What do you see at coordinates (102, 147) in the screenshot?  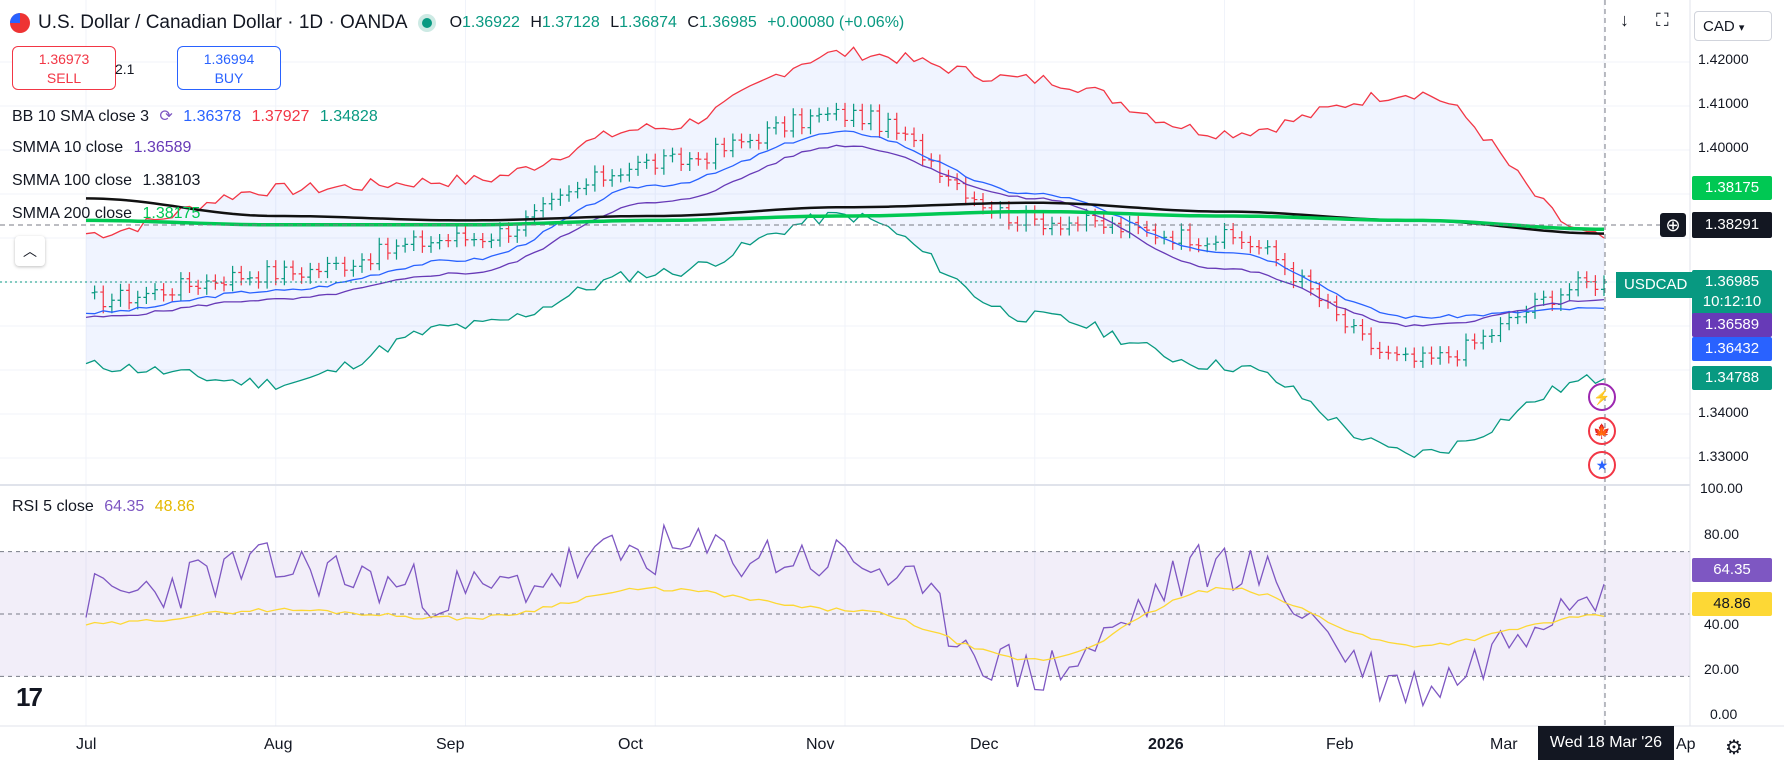 I see `legend-smma10: SMMA 10 close 1.36589` at bounding box center [102, 147].